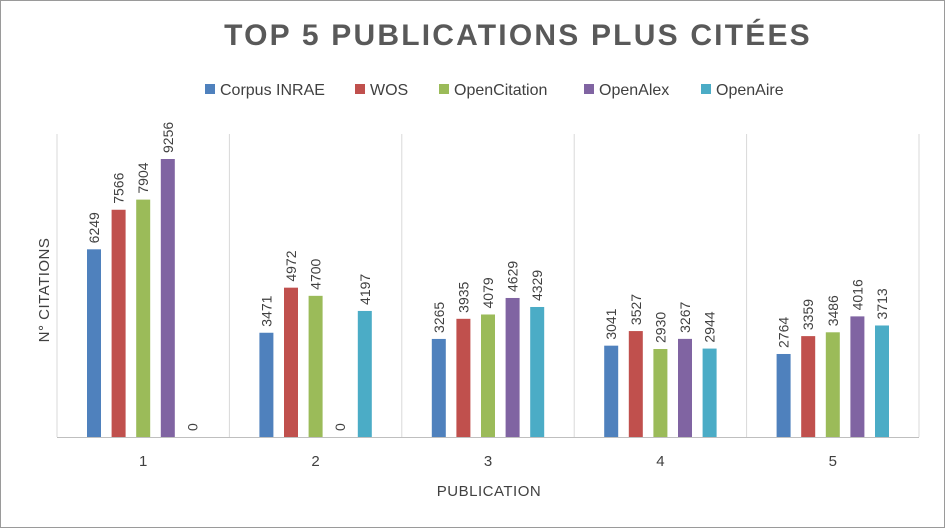  I want to click on data-label: 2764, so click(784, 332).